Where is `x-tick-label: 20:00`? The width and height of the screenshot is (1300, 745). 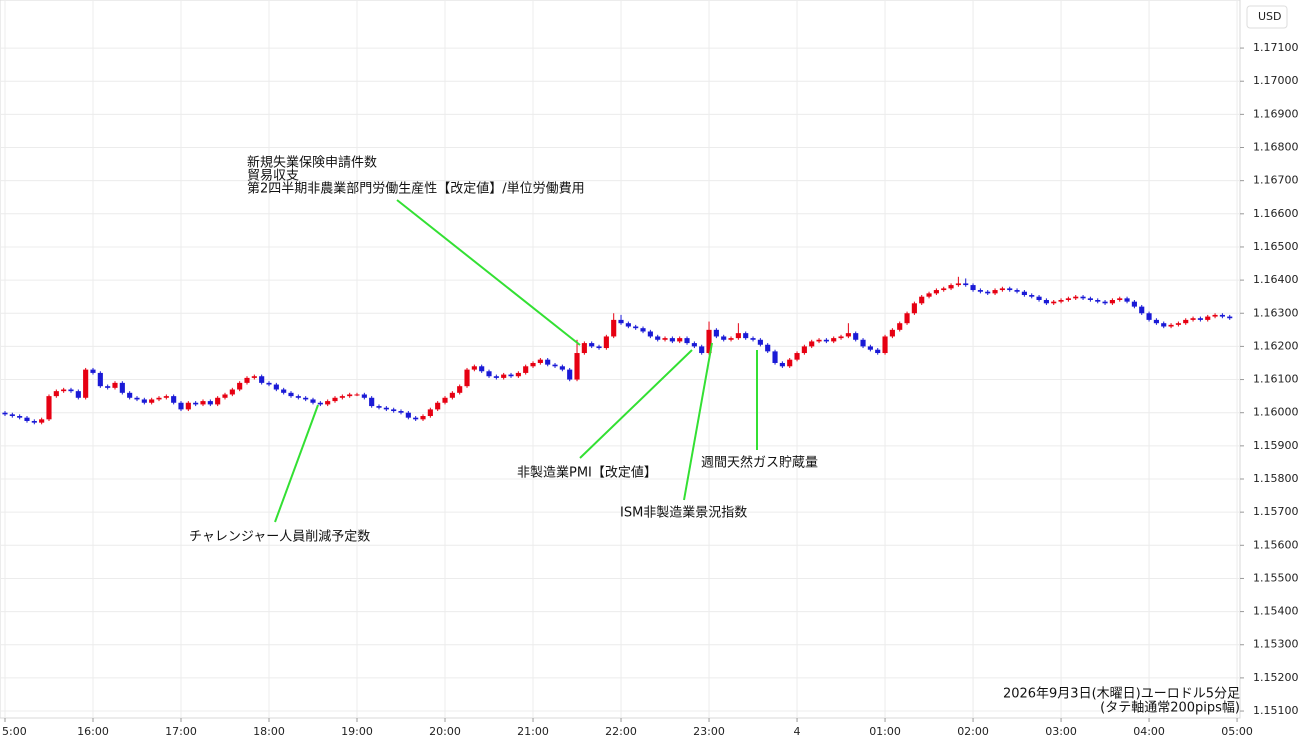 x-tick-label: 20:00 is located at coordinates (445, 731).